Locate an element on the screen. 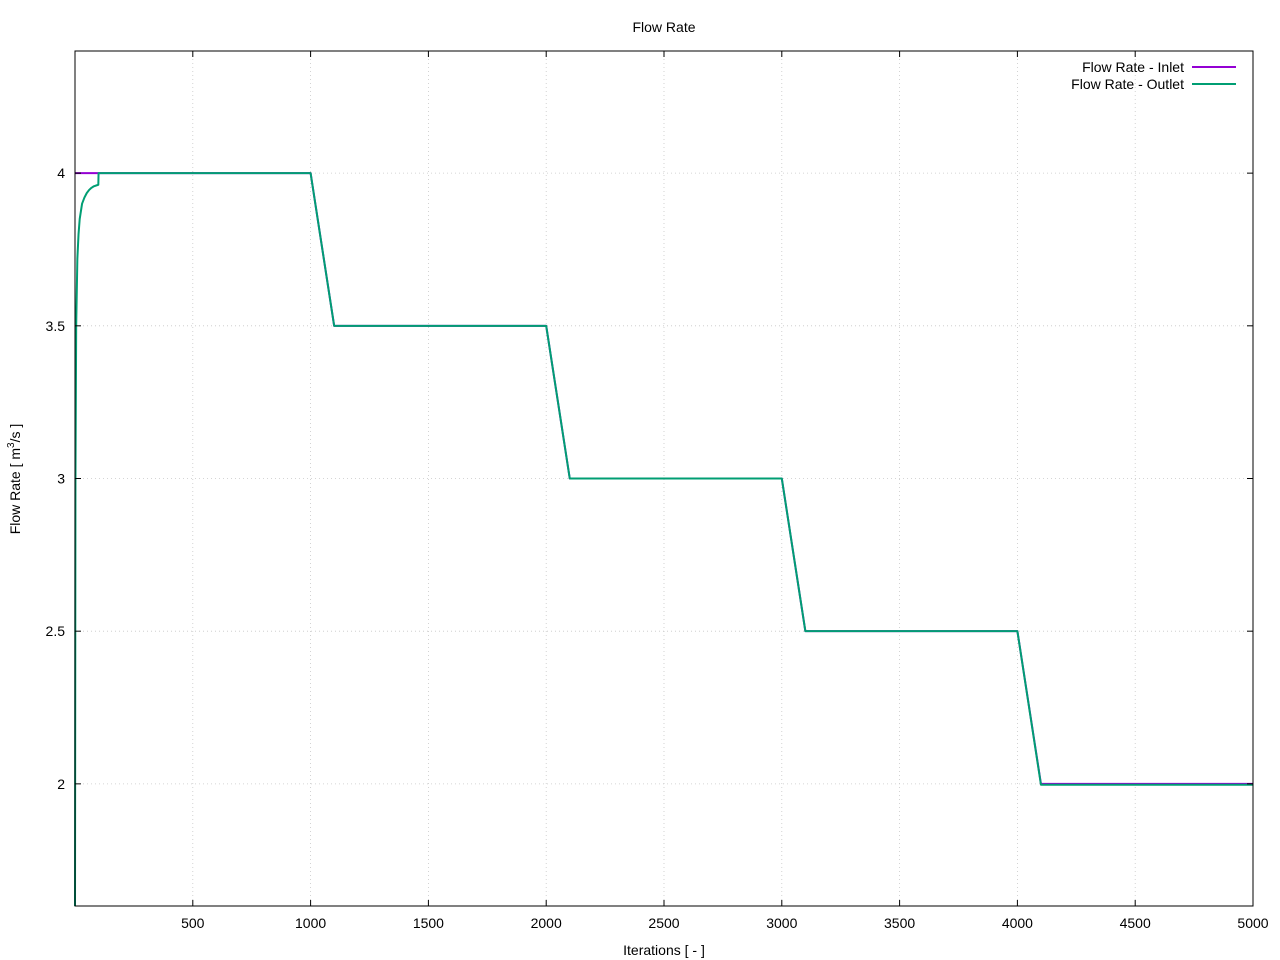 This screenshot has height=960, width=1280. x-tick-label: 2000 is located at coordinates (546, 923).